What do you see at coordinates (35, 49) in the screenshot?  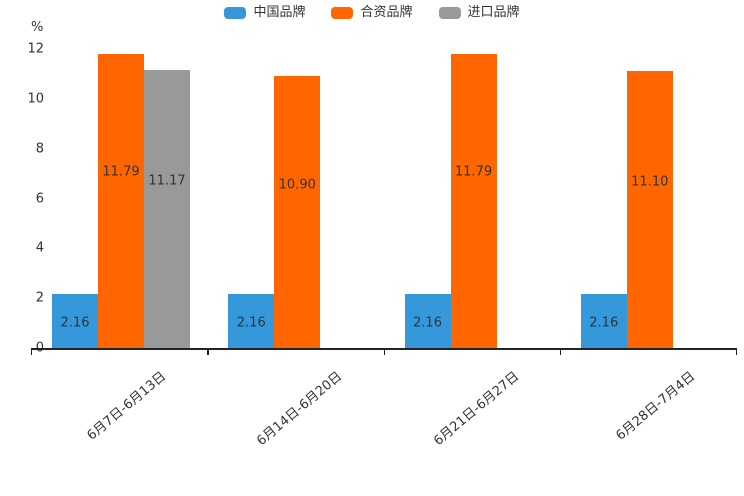 I see `y-axis-tick-label: 12` at bounding box center [35, 49].